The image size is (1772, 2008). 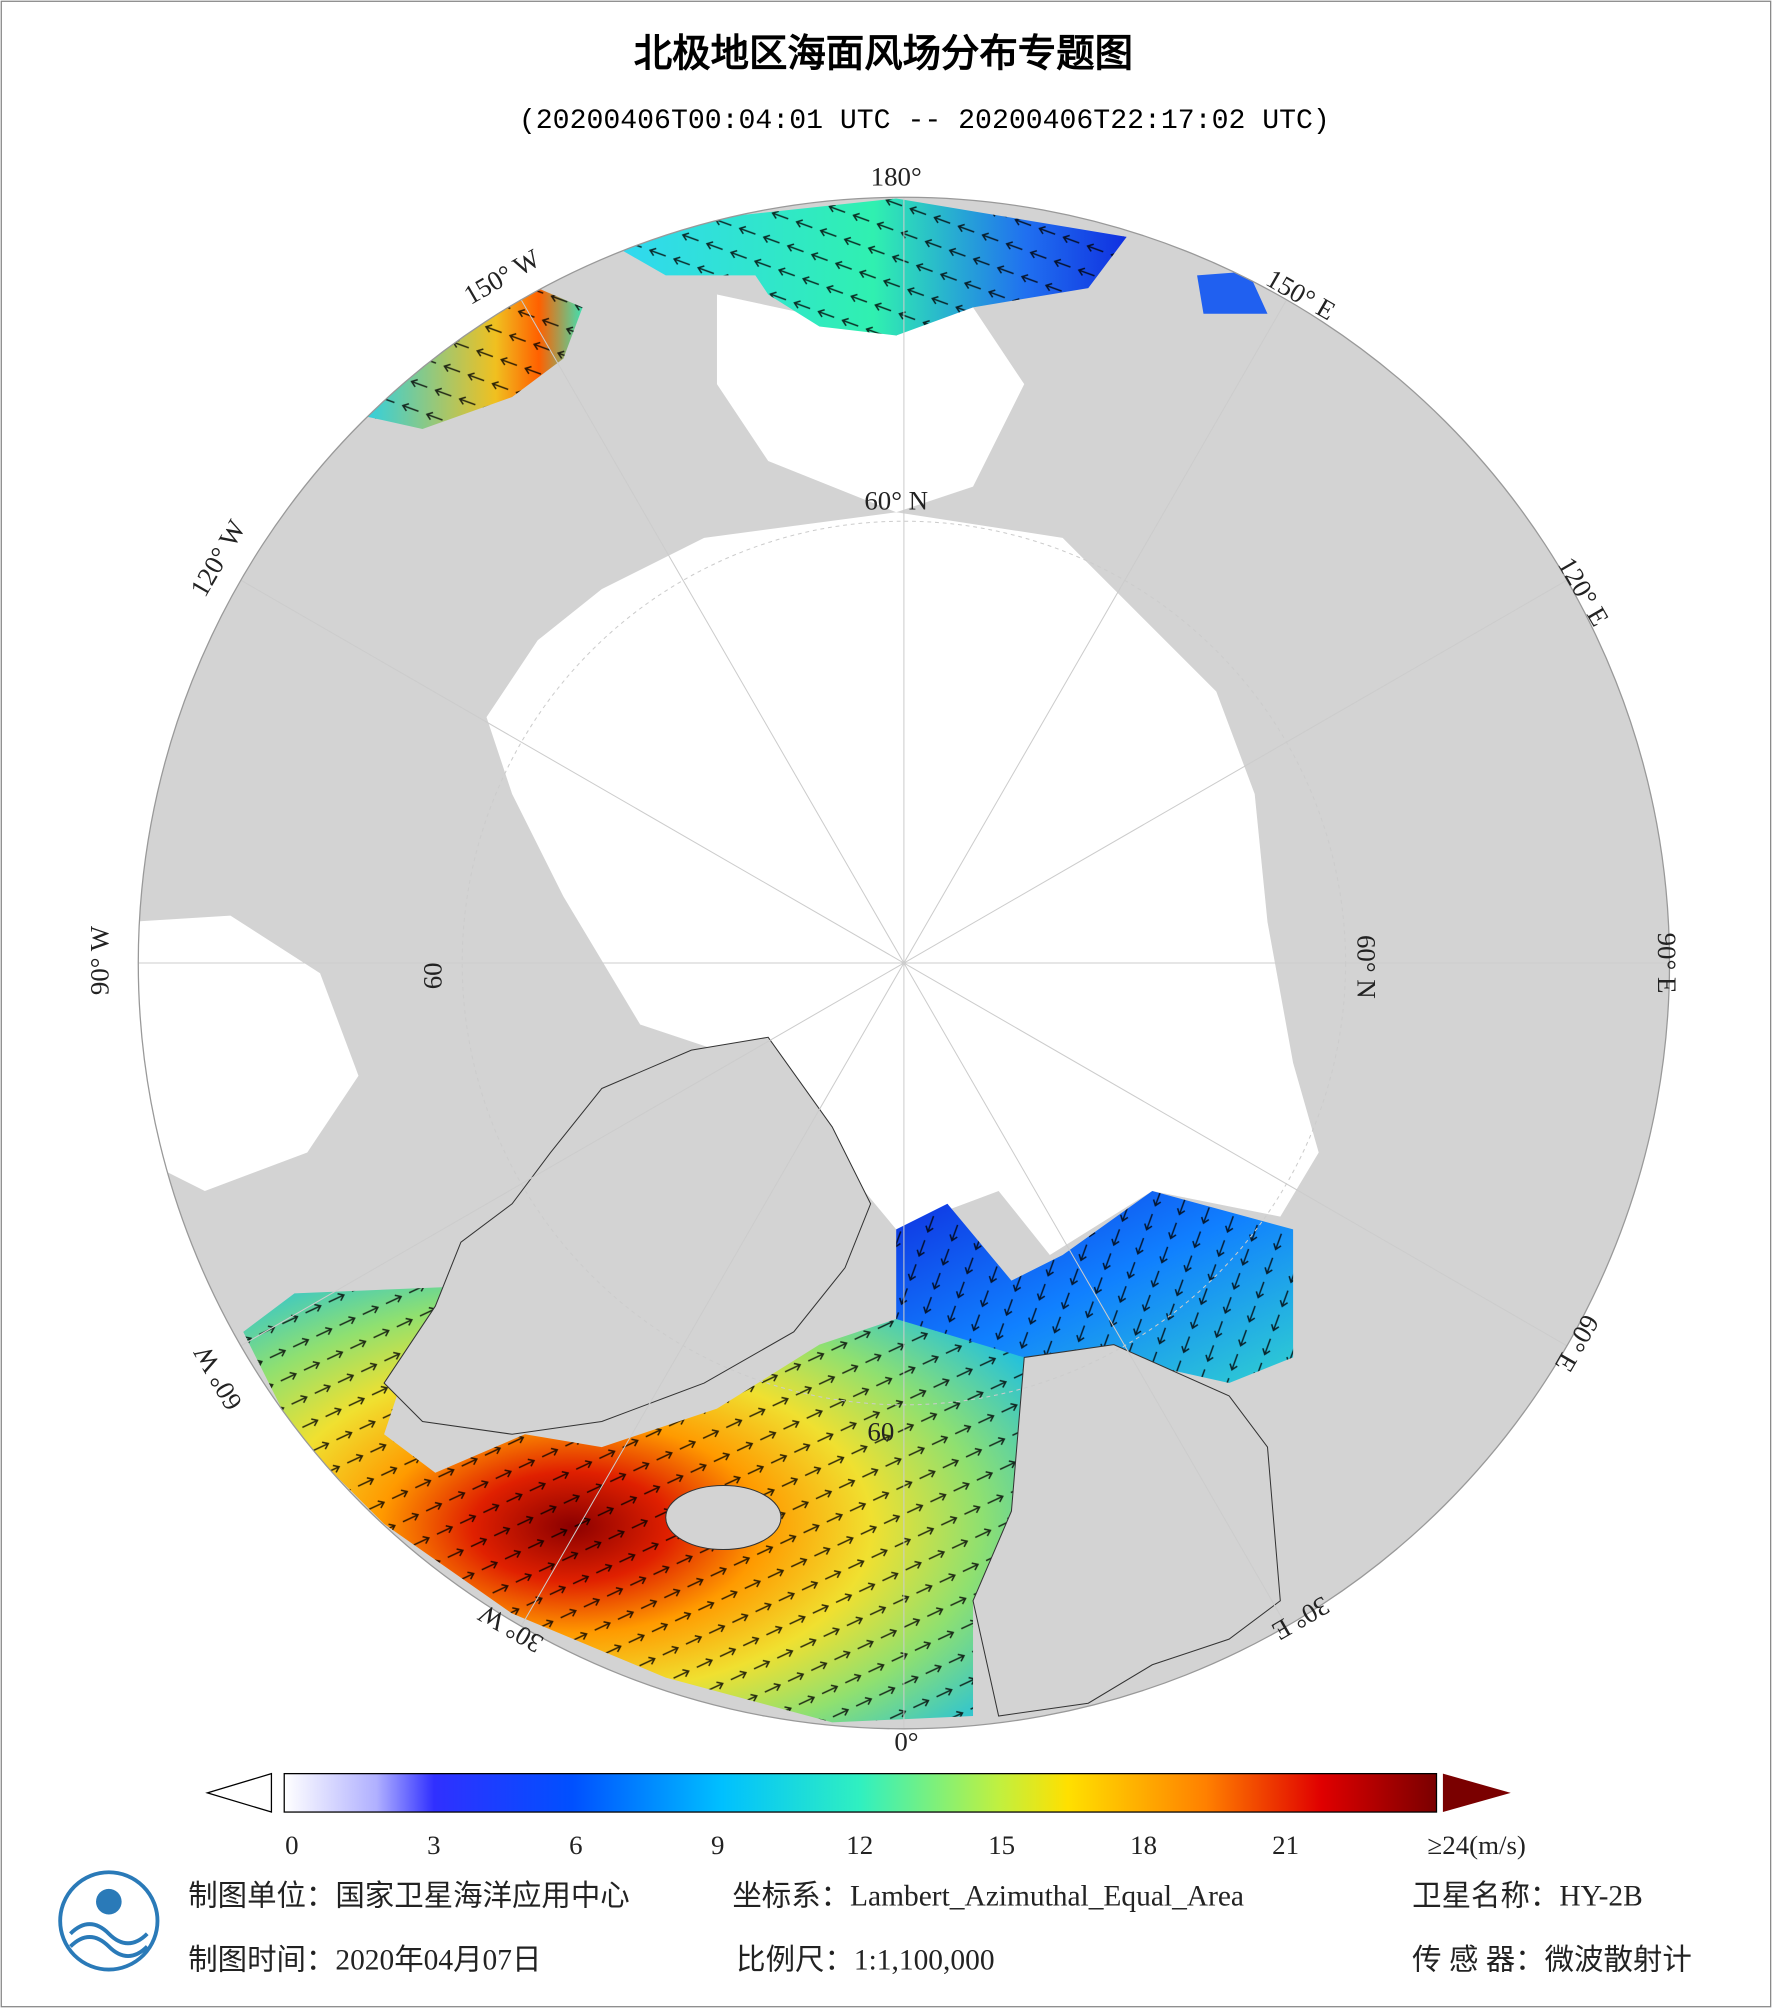 I want to click on colorbar-tick-label: 15, so click(x=1001, y=1845).